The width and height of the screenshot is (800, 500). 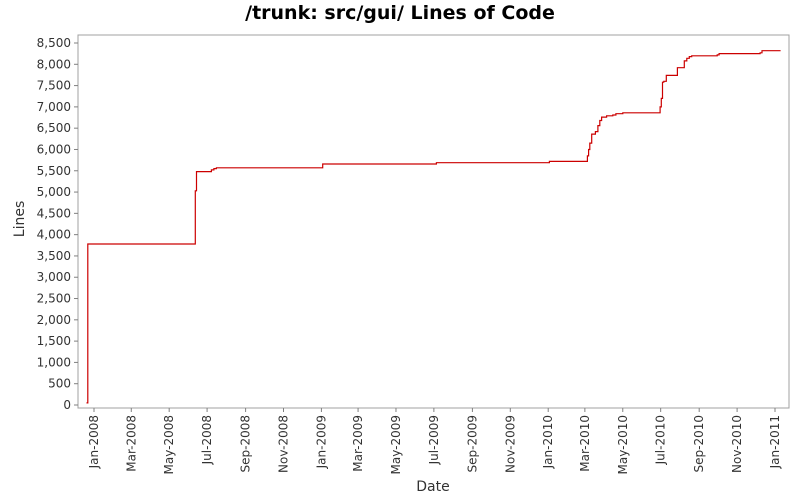 What do you see at coordinates (54, 320) in the screenshot?
I see `y-tick-label: 2,000` at bounding box center [54, 320].